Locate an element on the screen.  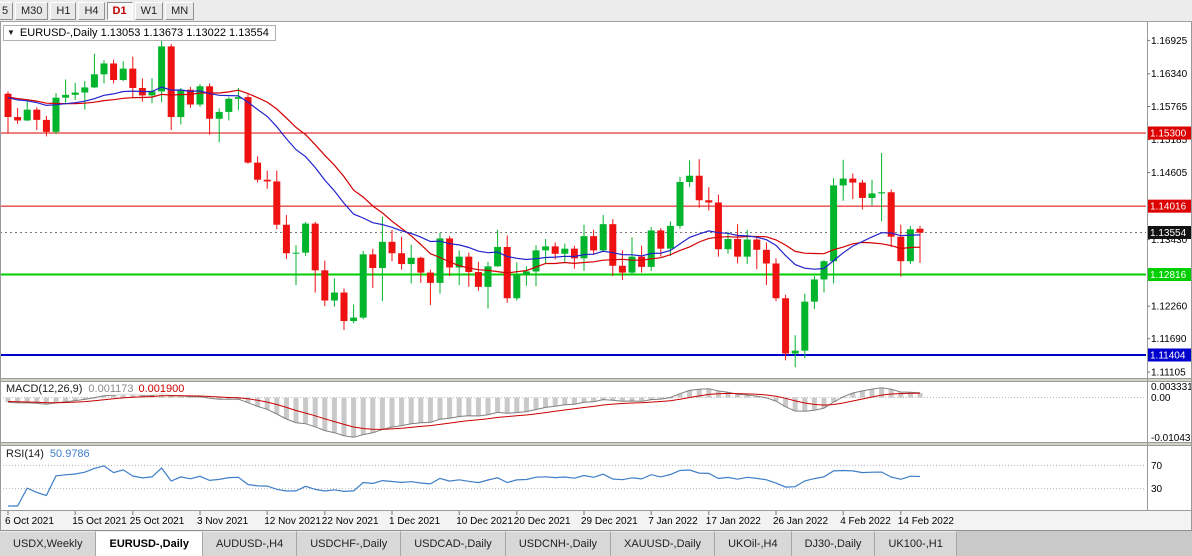
date-axis-label: 6 Oct 2021 is located at coordinates (29, 521).